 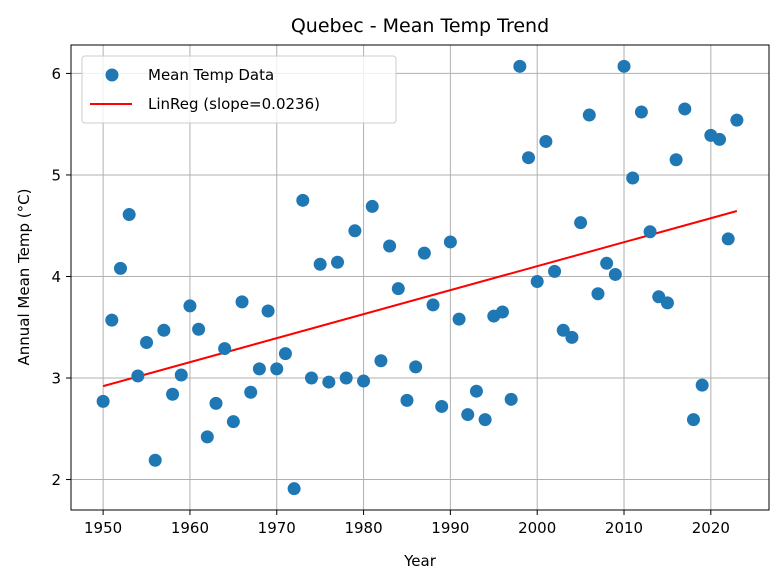 I want to click on legend: Mean Temp Data LinReg (slope=0.0236), so click(x=239, y=89).